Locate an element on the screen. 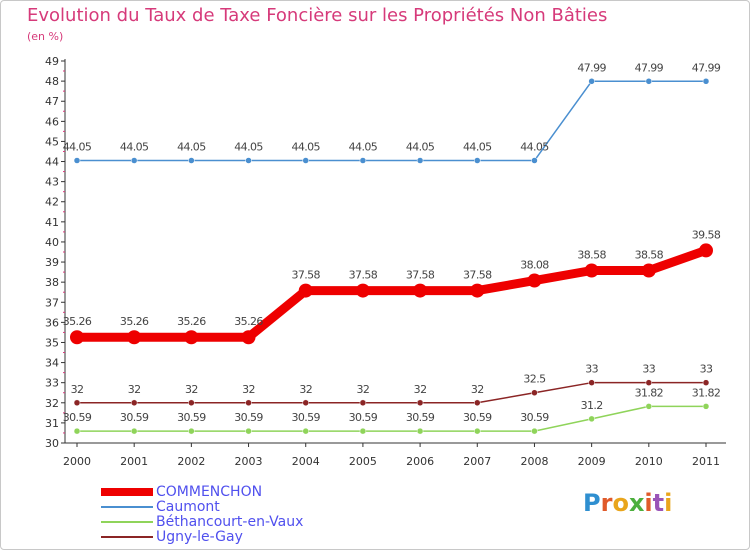 This screenshot has height=550, width=750. x-tick-label: 2009 is located at coordinates (592, 461).